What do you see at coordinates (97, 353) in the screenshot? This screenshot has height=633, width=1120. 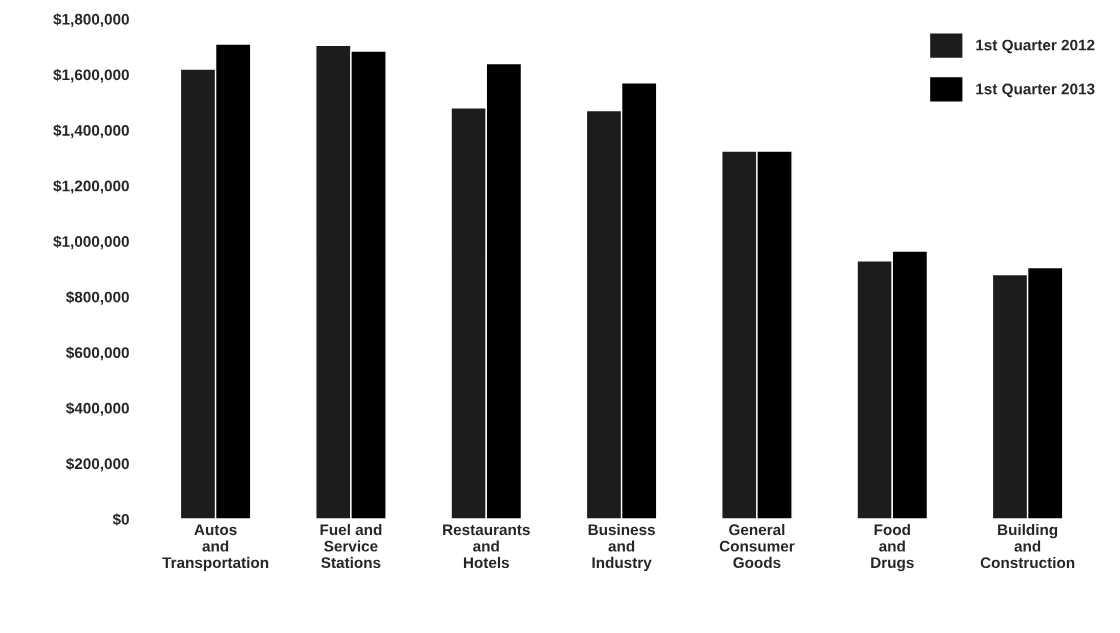 I see `y-tick-label: $600,000` at bounding box center [97, 353].